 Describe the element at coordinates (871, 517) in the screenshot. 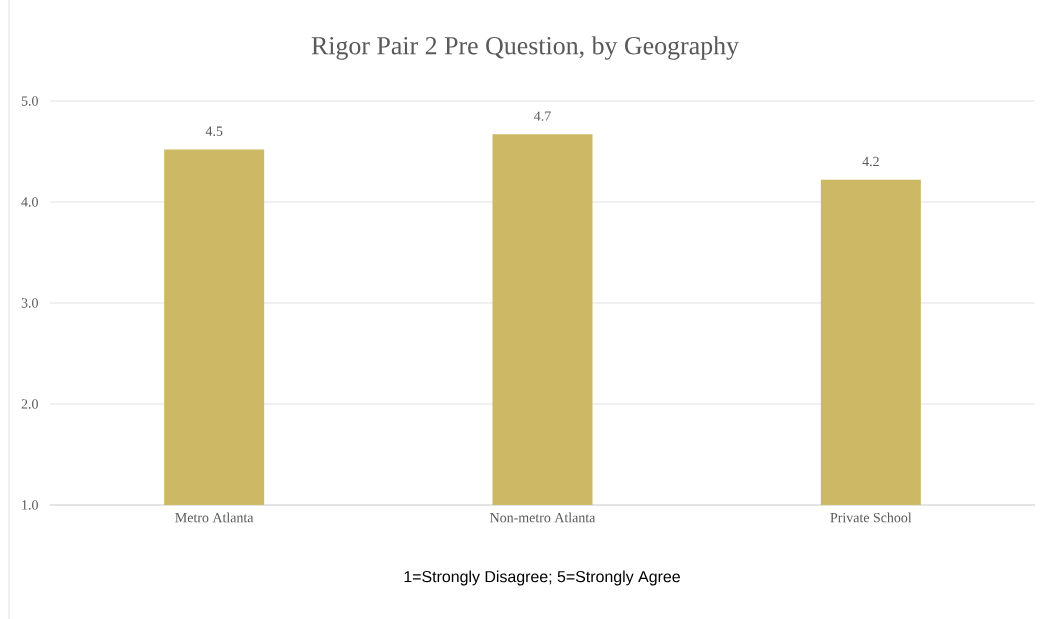

I see `x-tick-label: Private School` at that location.